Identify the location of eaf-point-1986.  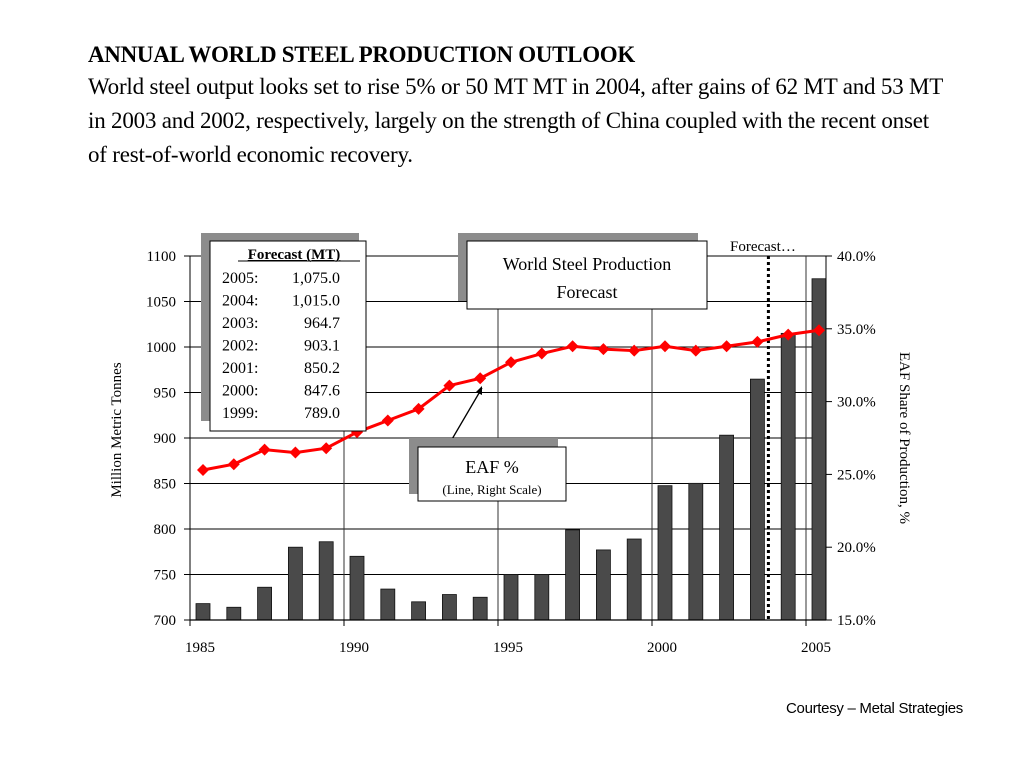
(233, 464).